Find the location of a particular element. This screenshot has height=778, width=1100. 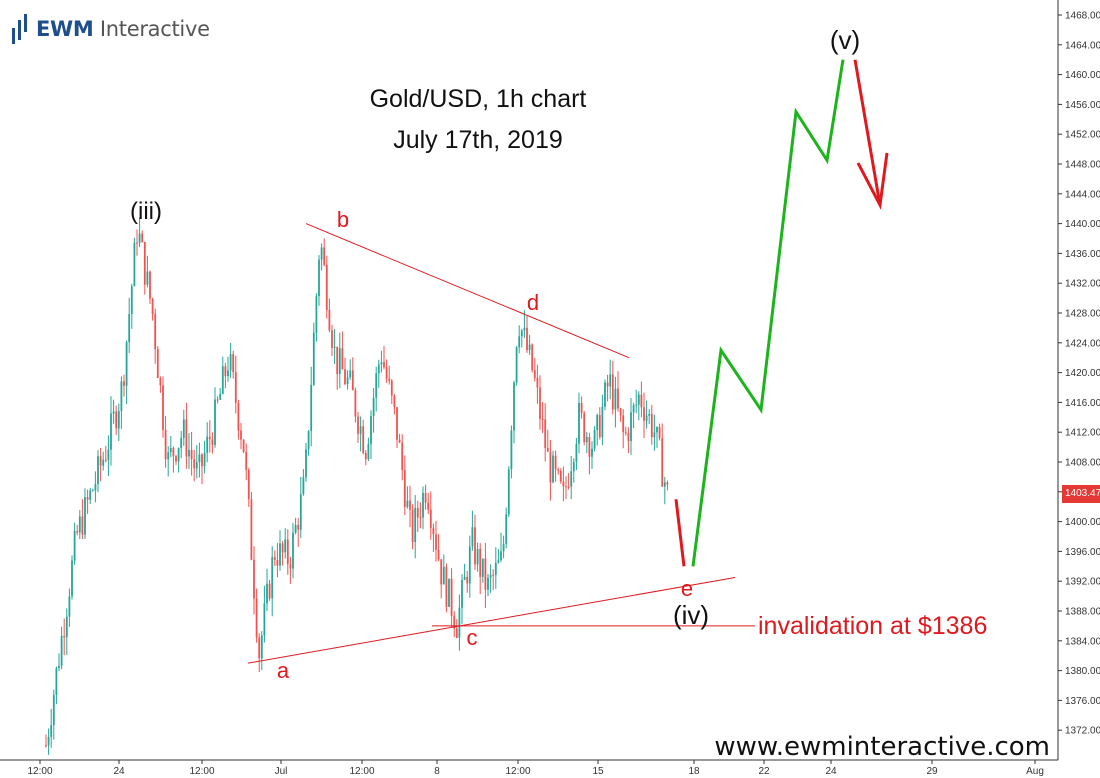

time-tick-label: 8 is located at coordinates (437, 771).